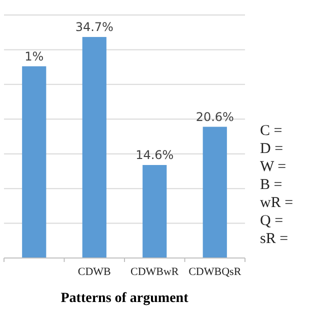  I want to click on annotation: 1%, so click(34, 56).